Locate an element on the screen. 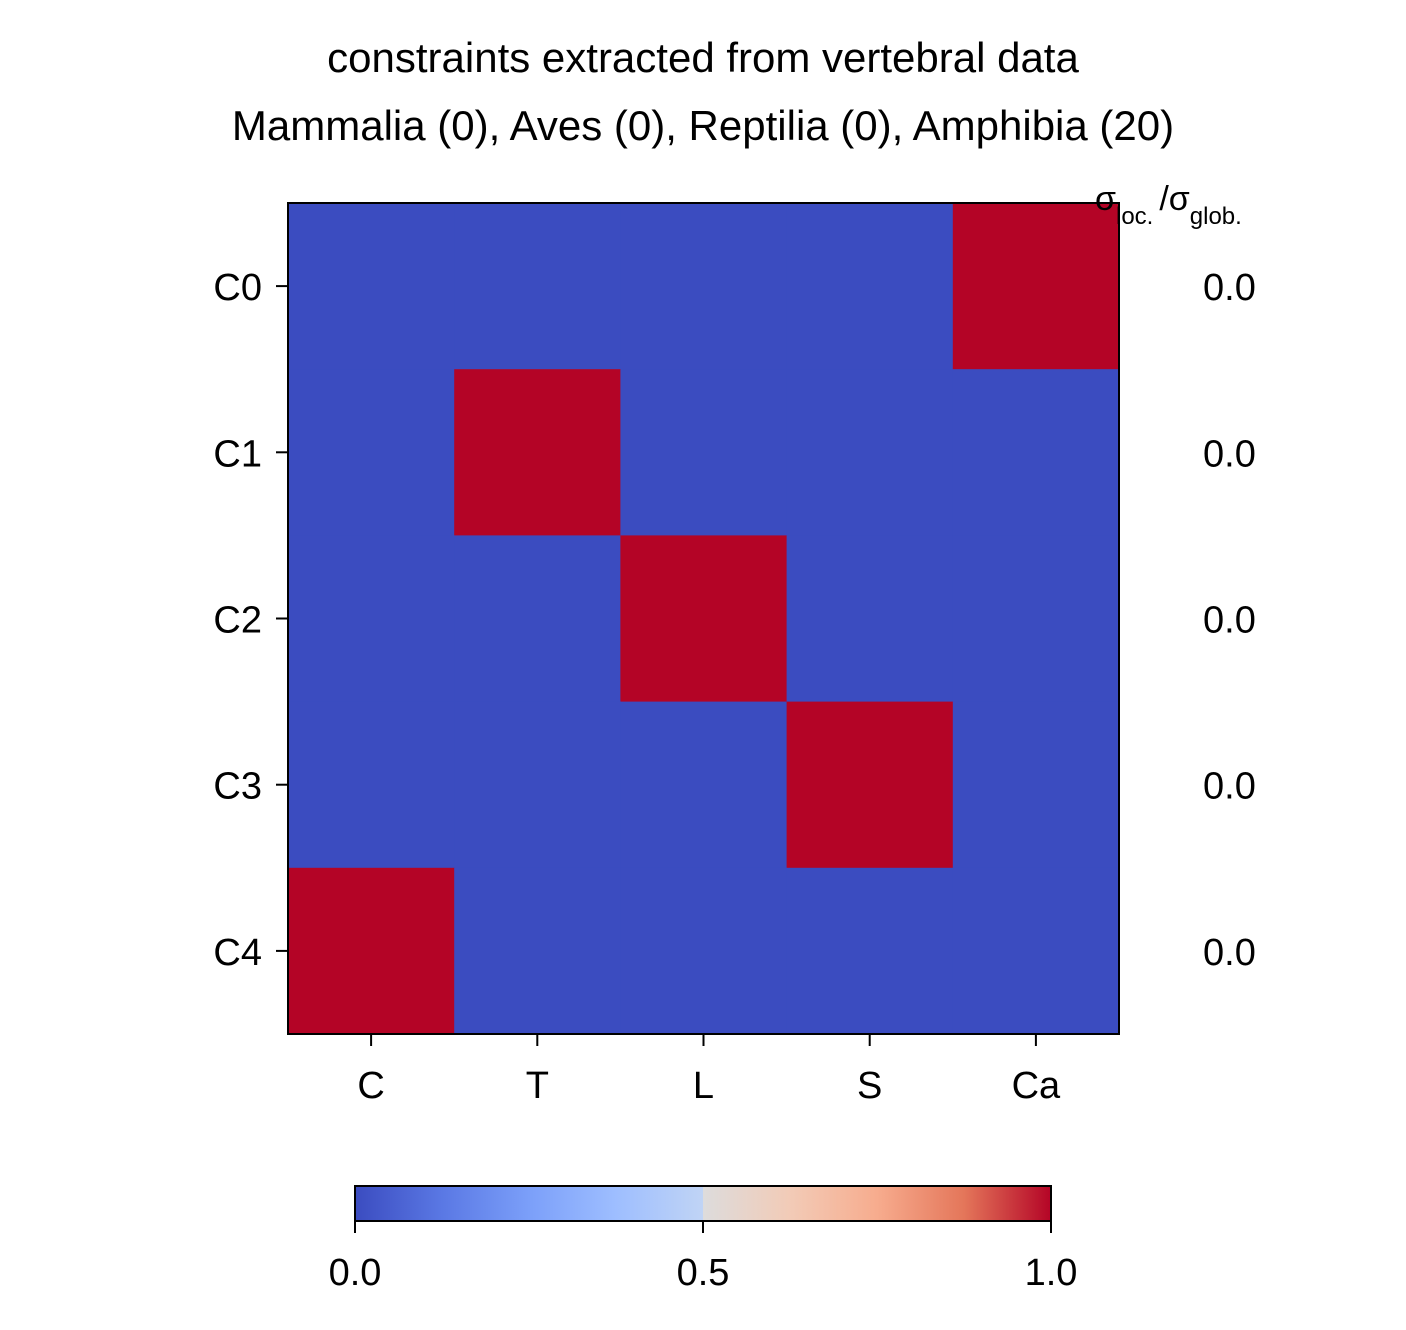  sigma-symbol-2: σ is located at coordinates (1179, 199).